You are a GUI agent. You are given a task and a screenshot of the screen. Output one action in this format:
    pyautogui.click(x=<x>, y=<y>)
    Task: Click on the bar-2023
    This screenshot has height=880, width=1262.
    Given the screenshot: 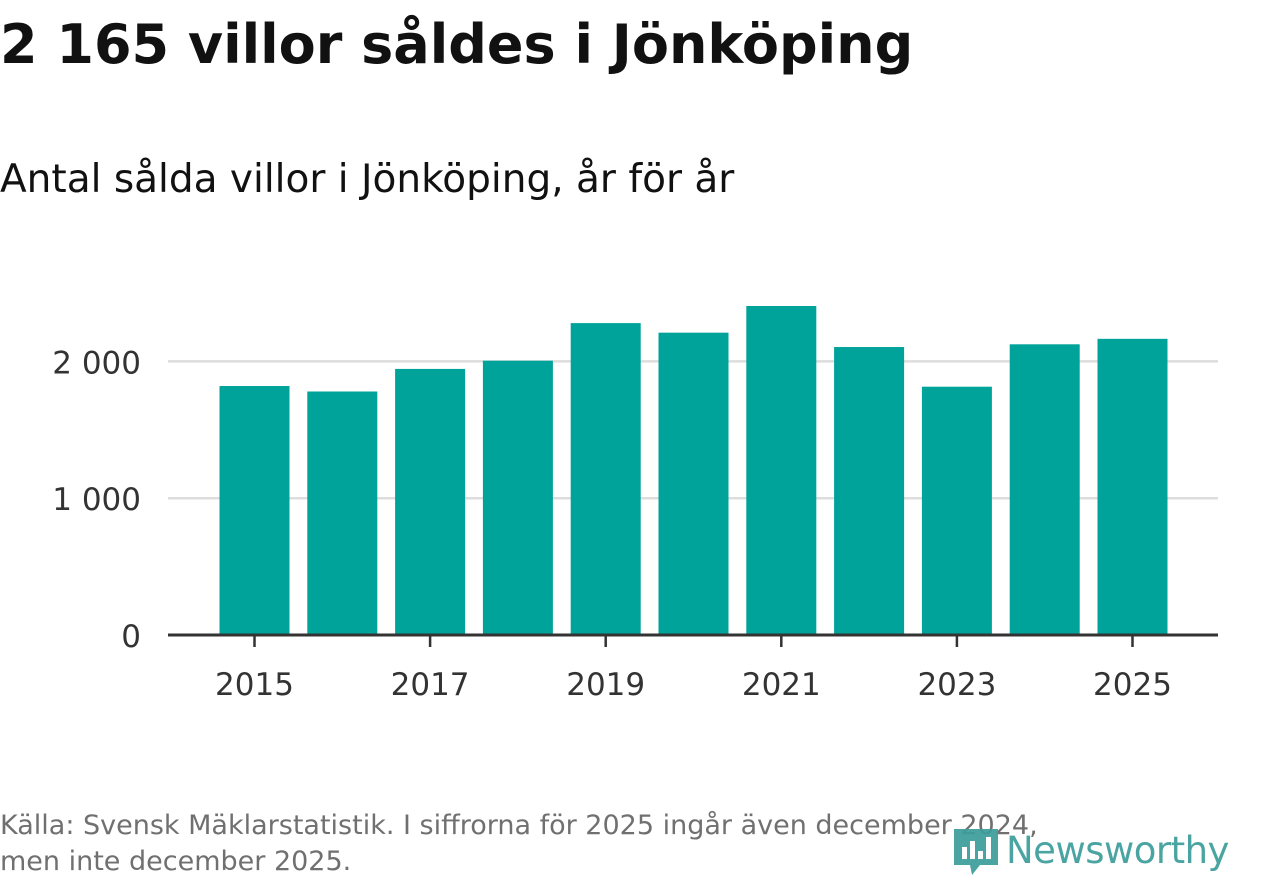 What is the action you would take?
    pyautogui.click(x=956, y=510)
    